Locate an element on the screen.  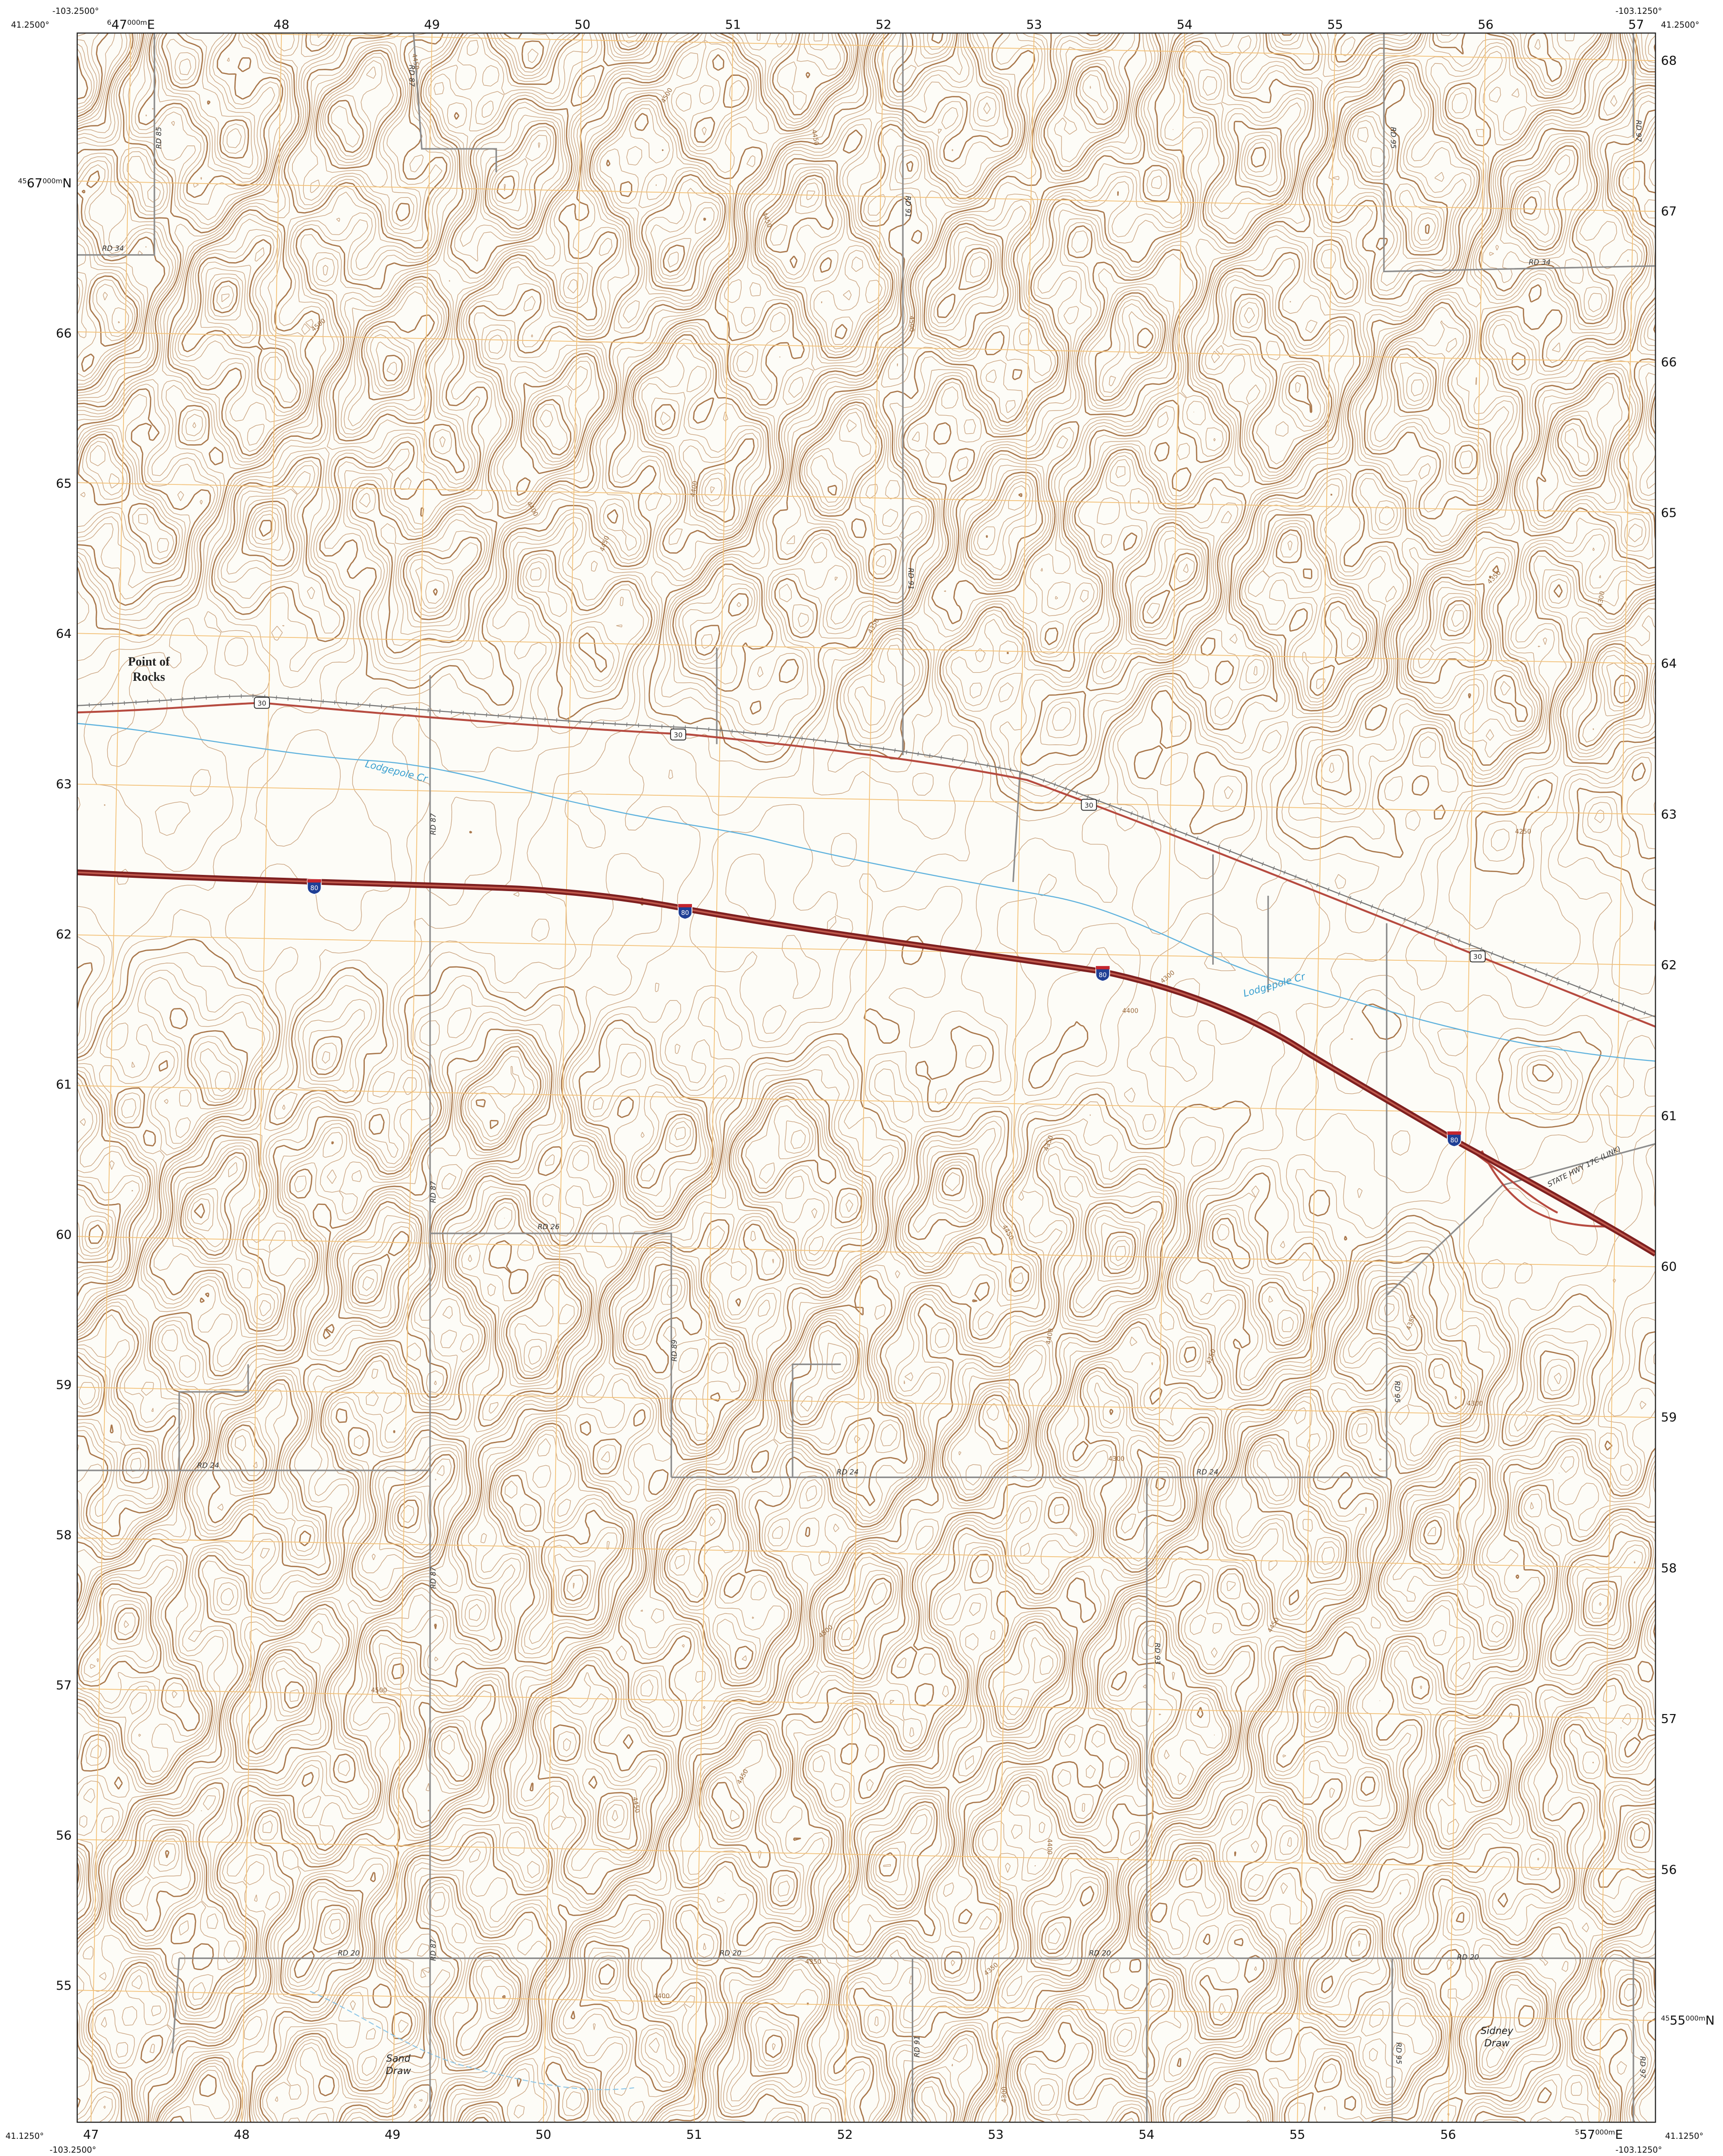
road-label: RD 26 is located at coordinates (548, 1226).